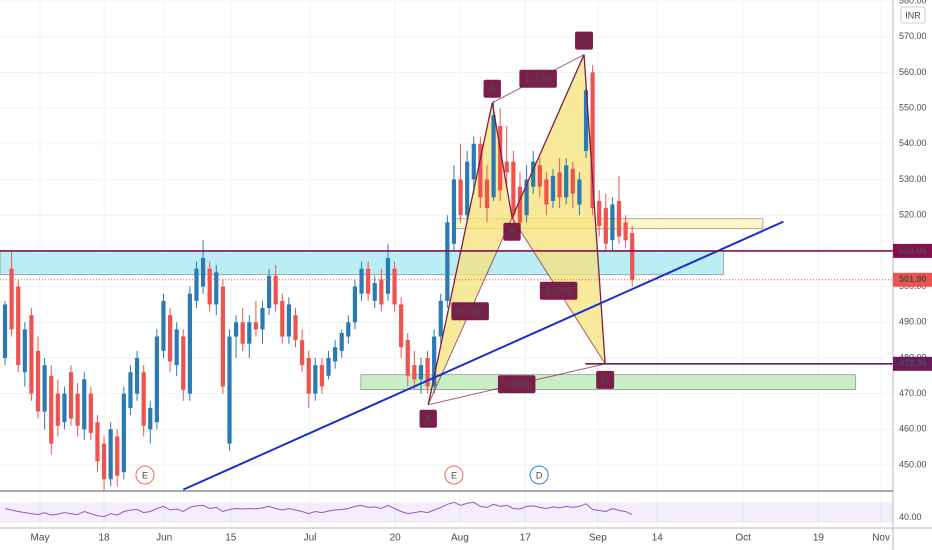  I want to click on price-tag-label: 501.90, so click(913, 279).